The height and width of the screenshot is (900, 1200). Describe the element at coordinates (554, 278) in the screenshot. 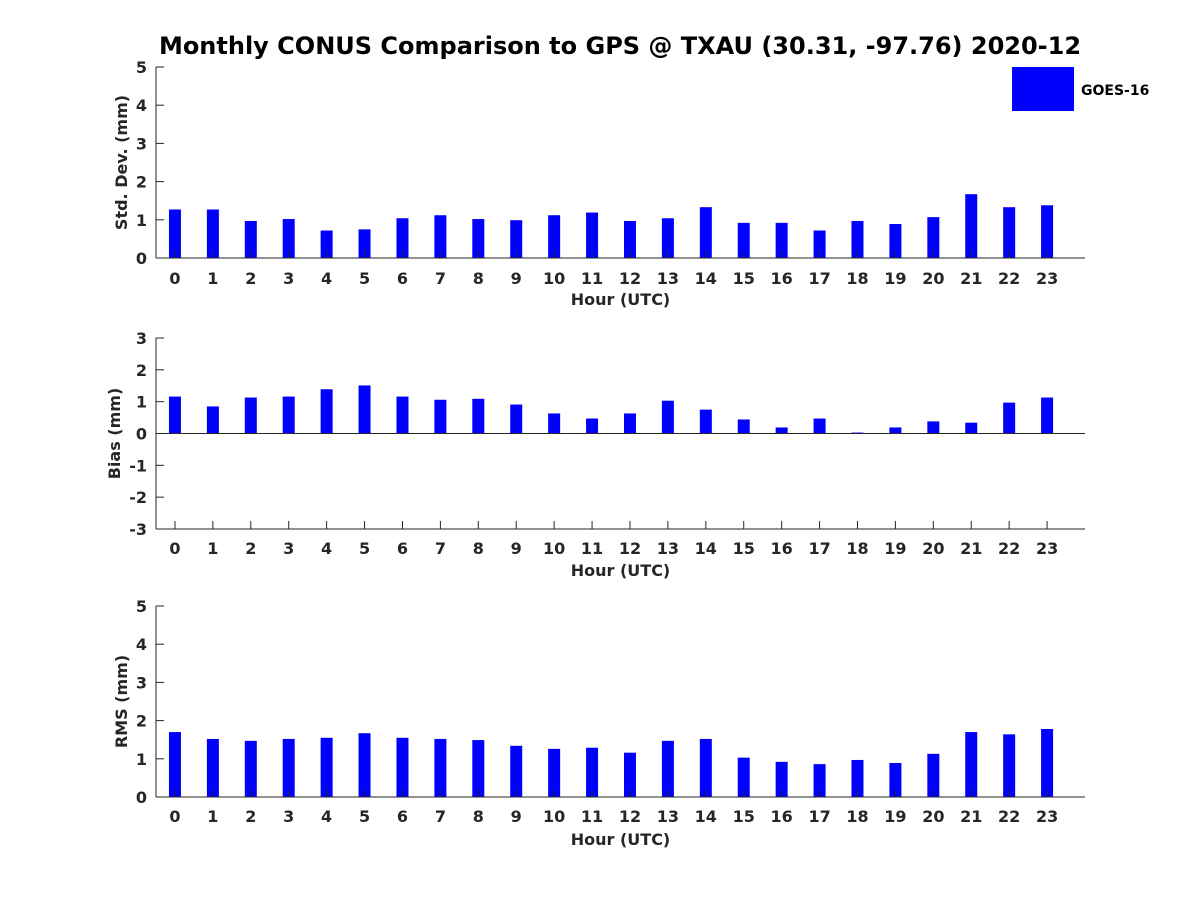

I see `x-tick-label: 10` at that location.